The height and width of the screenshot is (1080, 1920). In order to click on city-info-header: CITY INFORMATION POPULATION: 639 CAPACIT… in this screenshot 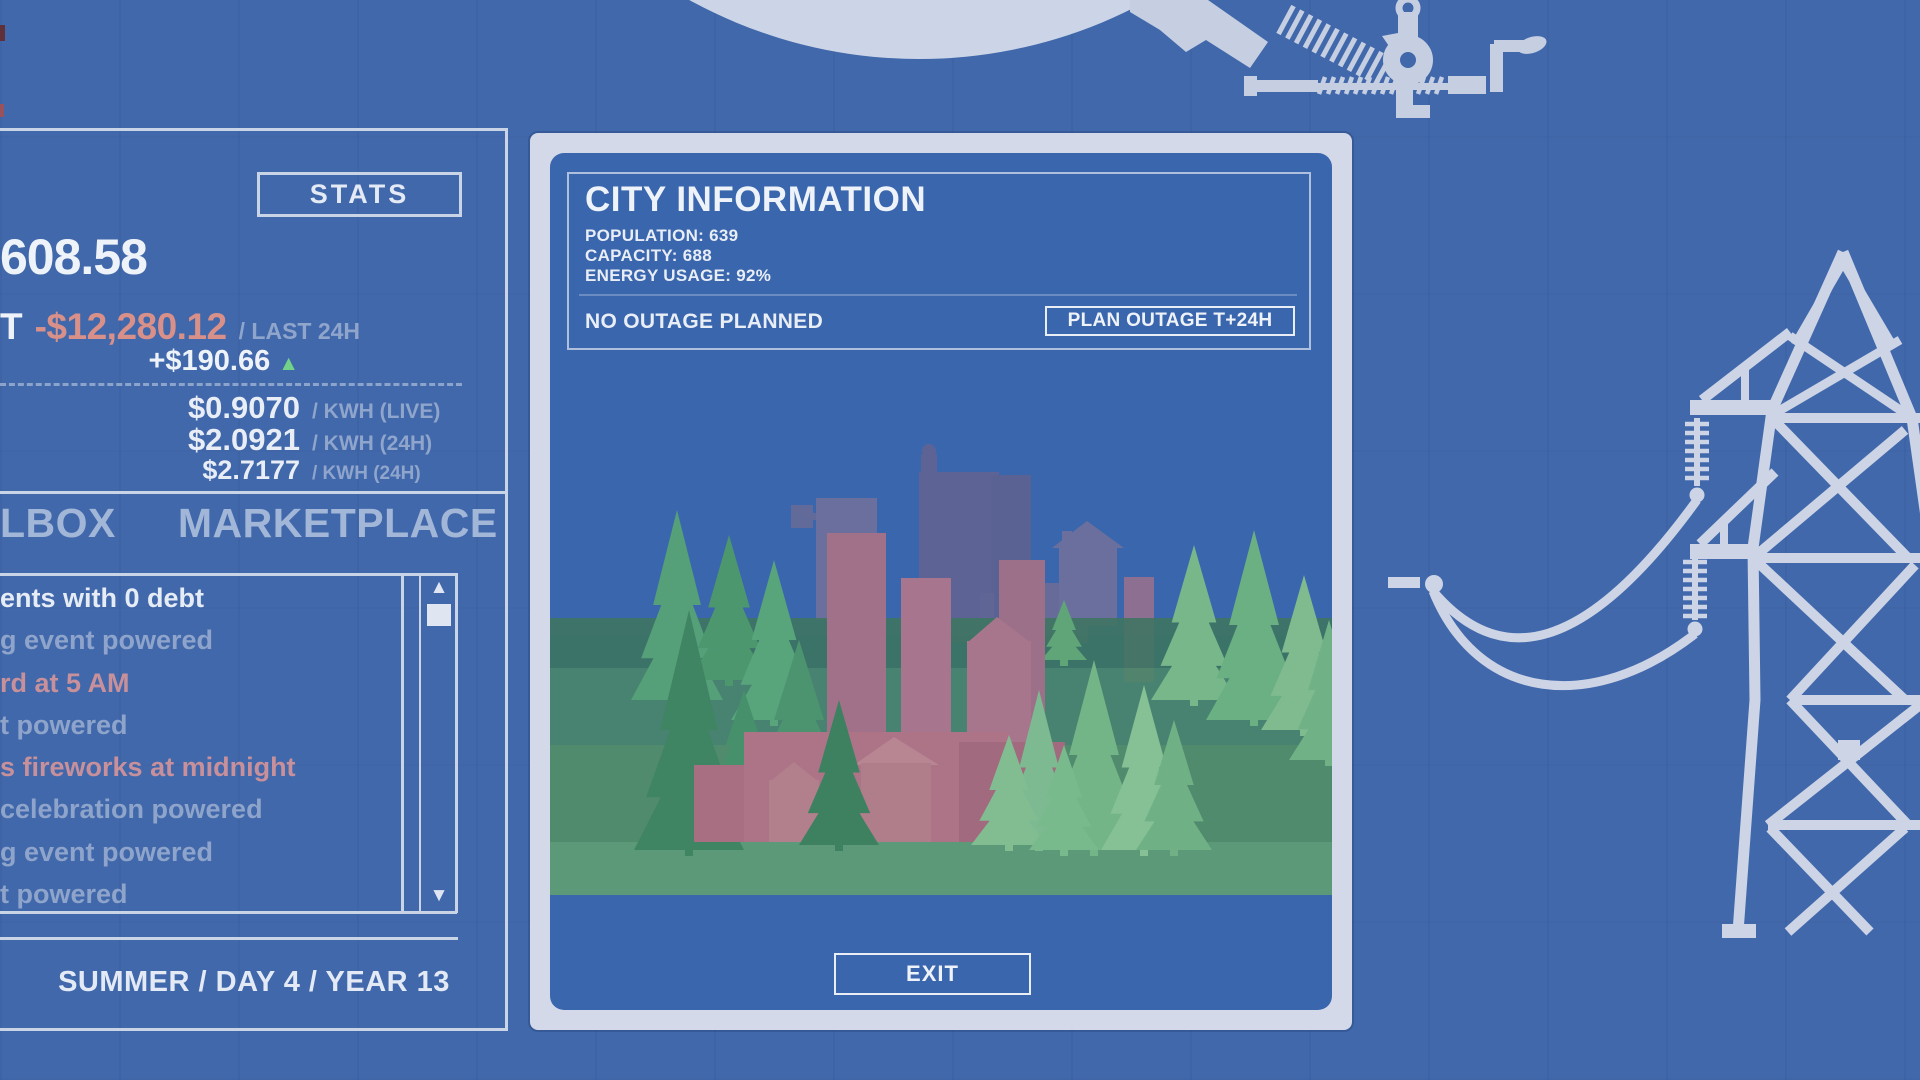, I will do `click(939, 261)`.